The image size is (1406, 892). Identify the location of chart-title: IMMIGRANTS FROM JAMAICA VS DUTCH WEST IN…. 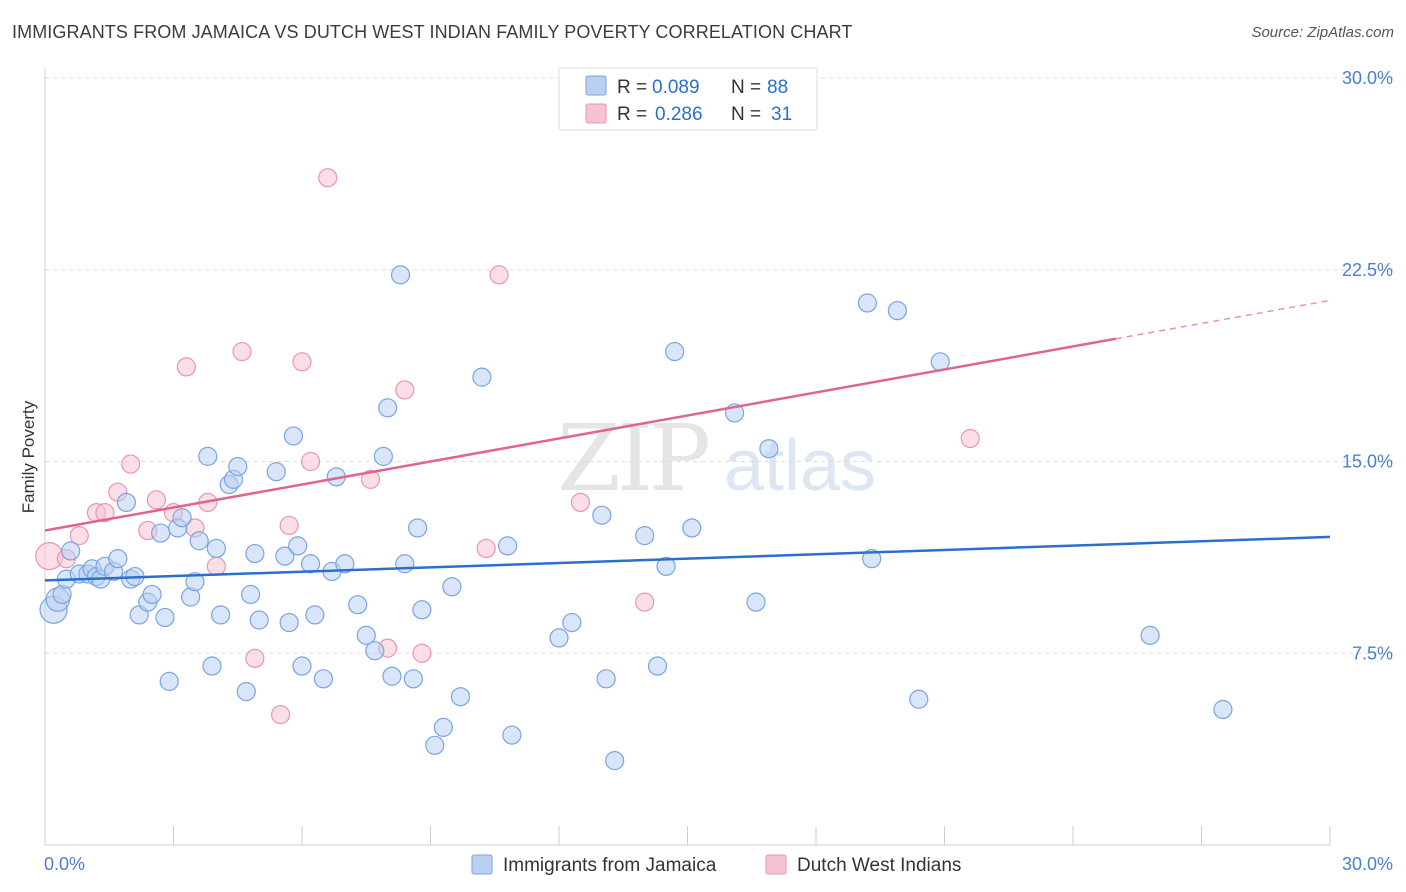
(432, 32).